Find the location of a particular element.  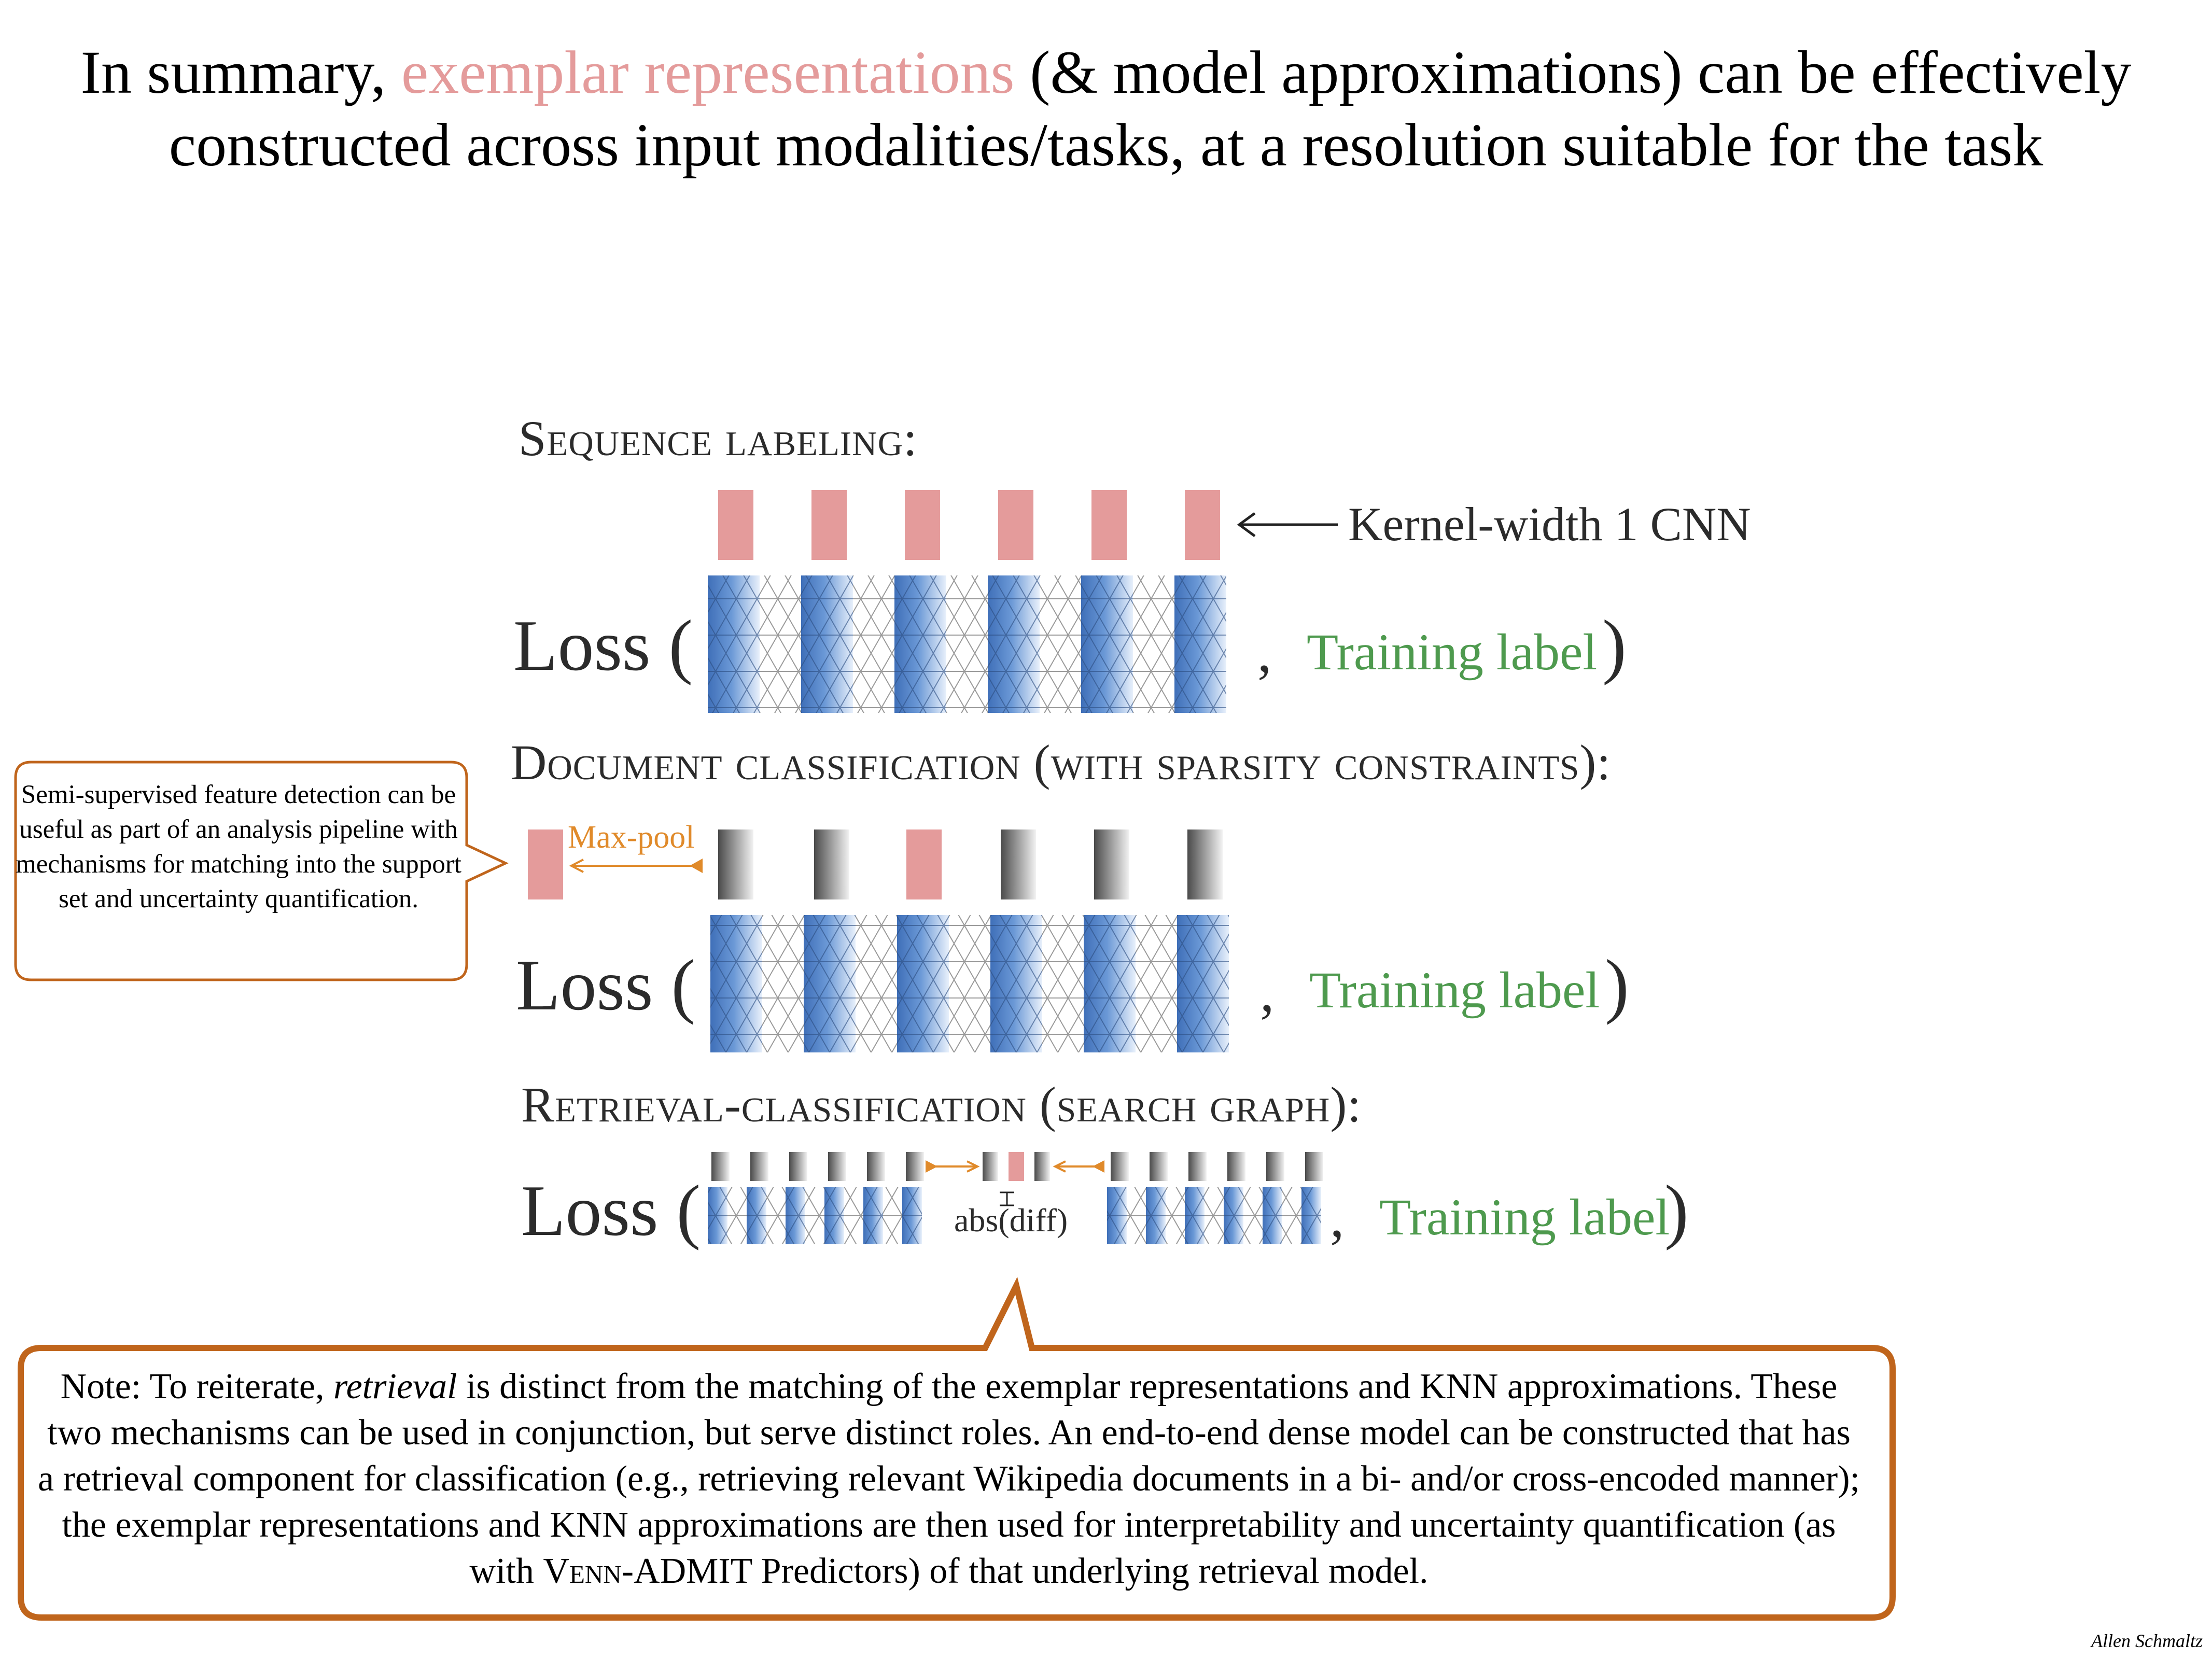

ret-mid-right is located at coordinates (1042, 1166).